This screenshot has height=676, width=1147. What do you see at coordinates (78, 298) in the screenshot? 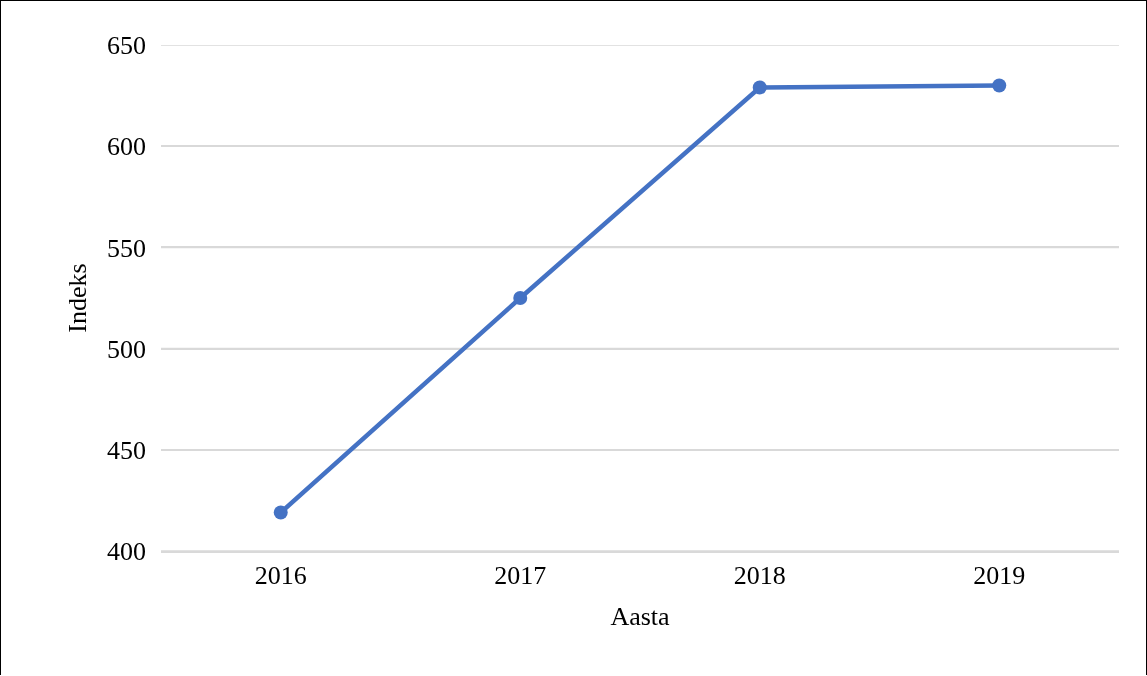
I see `y-axis-title: Indeks` at bounding box center [78, 298].